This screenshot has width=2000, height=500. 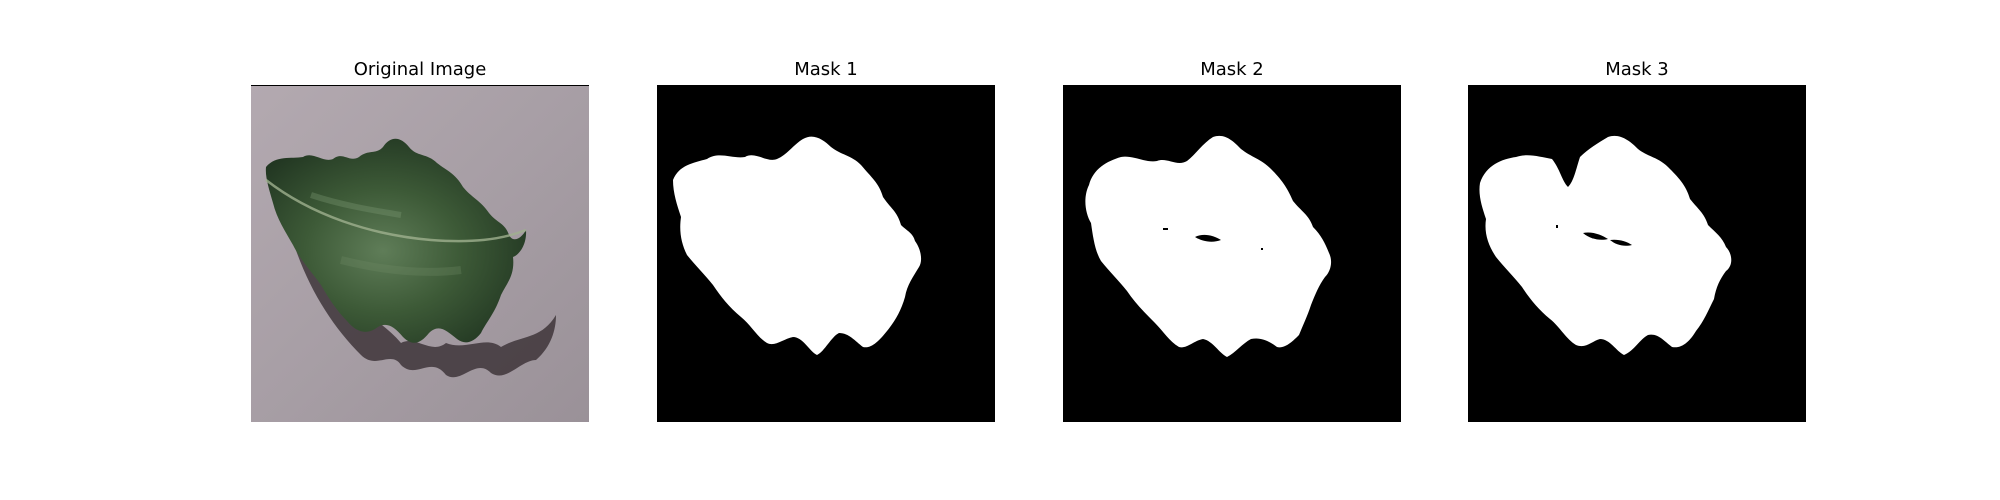 What do you see at coordinates (1232, 253) in the screenshot?
I see `mask-2-image` at bounding box center [1232, 253].